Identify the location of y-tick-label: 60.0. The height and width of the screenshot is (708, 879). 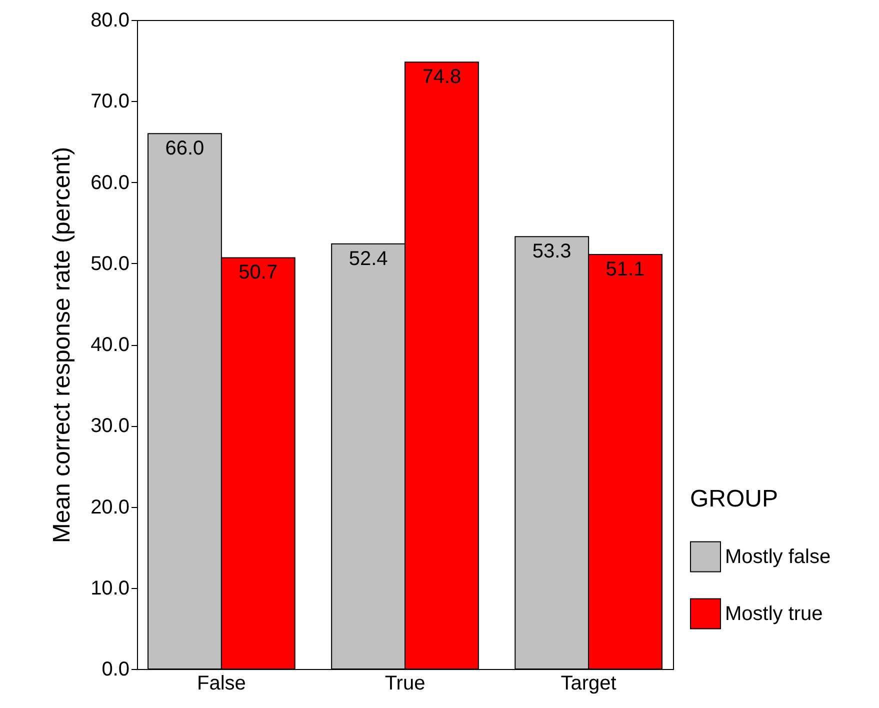
(110, 183).